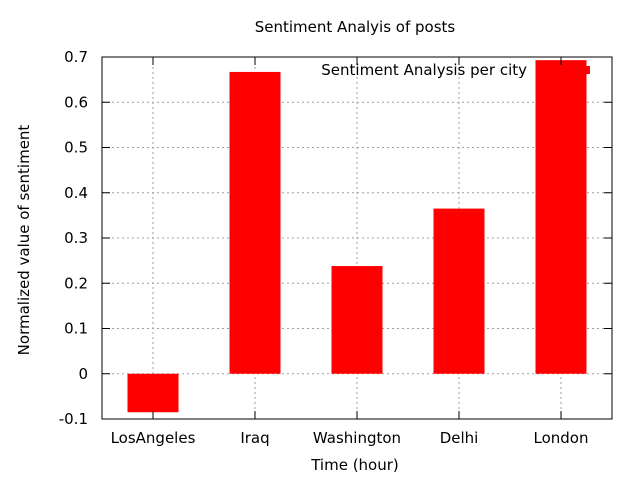  Describe the element at coordinates (355, 27) in the screenshot. I see `chart-title: Sentiment Analyis of posts` at that location.